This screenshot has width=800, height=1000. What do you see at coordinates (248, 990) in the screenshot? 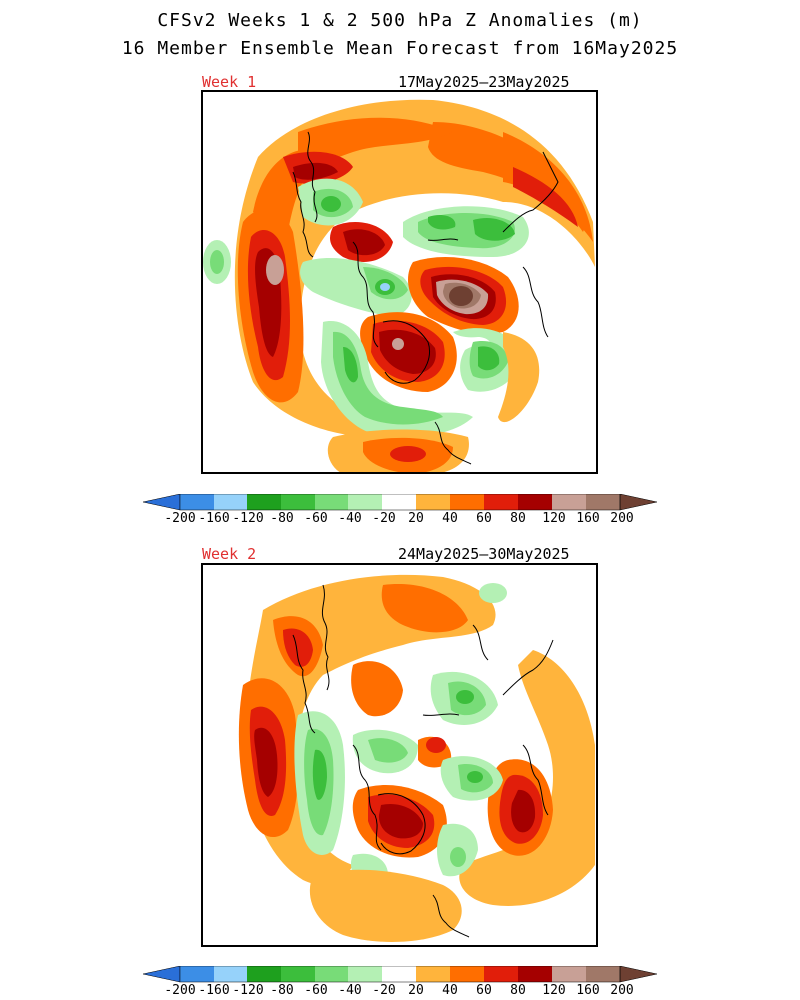
I see `cb2-label: -120` at bounding box center [248, 990].